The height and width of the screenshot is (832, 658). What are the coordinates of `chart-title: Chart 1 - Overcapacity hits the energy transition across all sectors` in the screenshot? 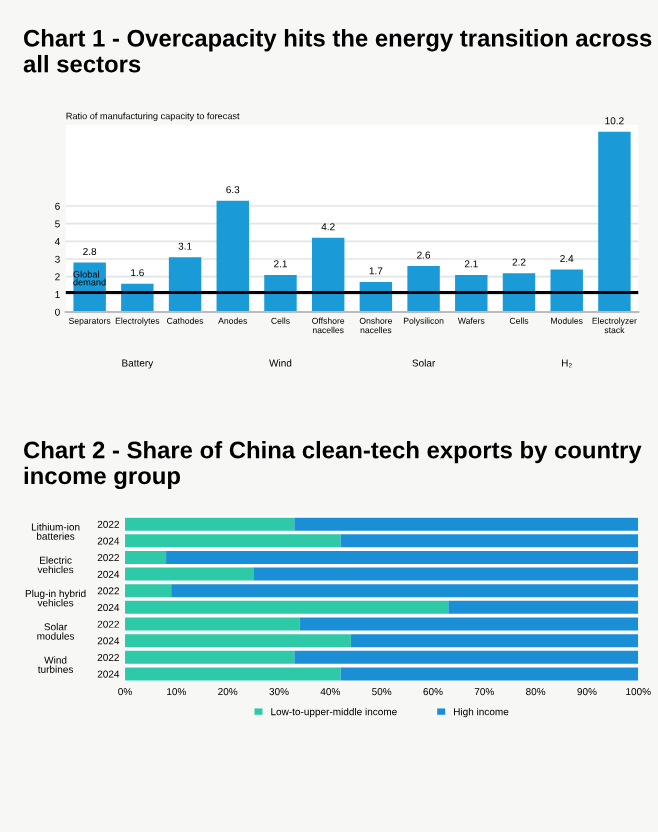 It's located at (337, 51).